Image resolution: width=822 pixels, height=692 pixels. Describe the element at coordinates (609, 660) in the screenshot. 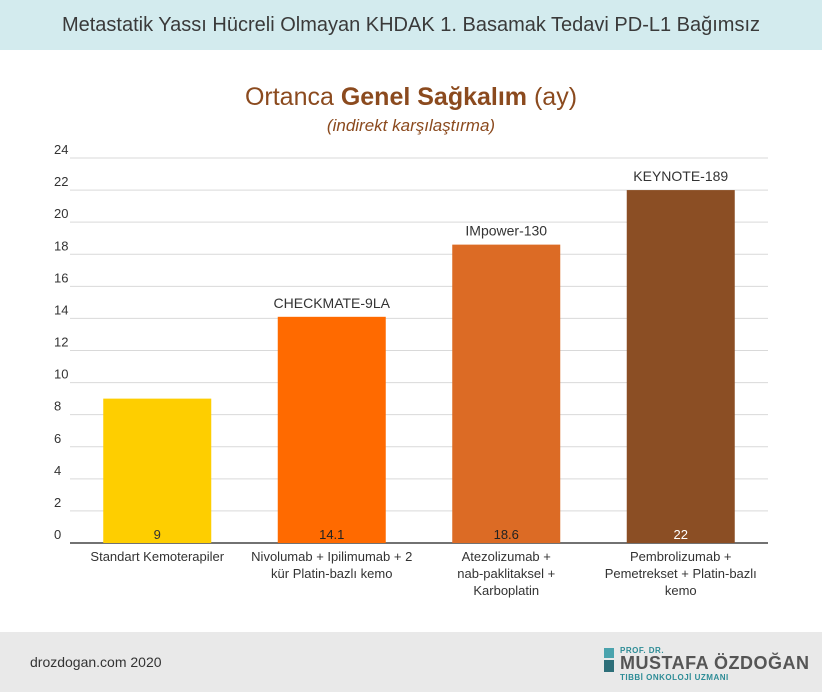

I see `logo-mark-icon` at that location.